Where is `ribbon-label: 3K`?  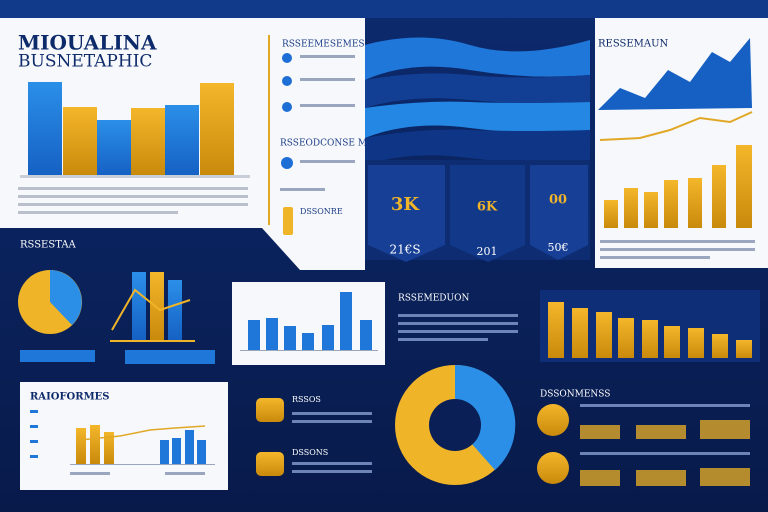
ribbon-label: 3K is located at coordinates (406, 204).